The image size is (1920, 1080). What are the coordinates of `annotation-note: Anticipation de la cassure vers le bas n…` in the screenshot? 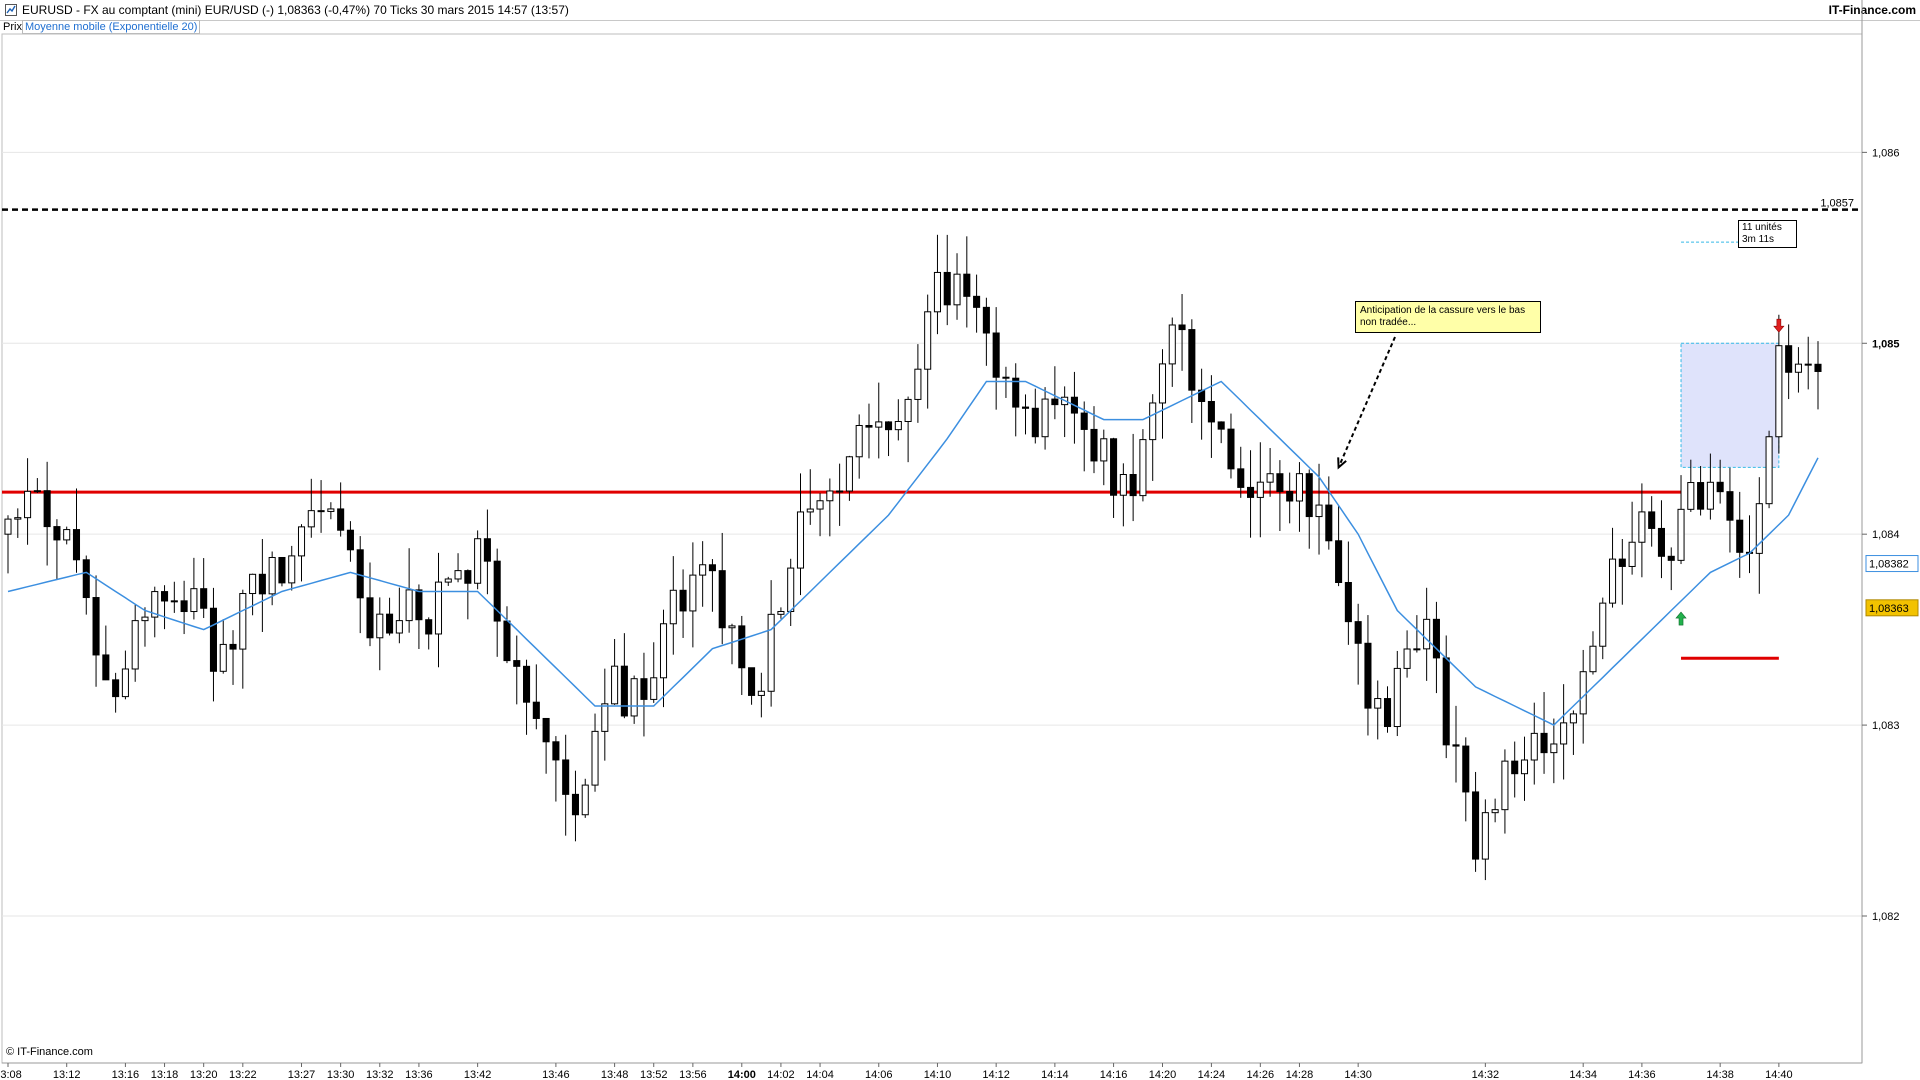 It's located at (1448, 317).